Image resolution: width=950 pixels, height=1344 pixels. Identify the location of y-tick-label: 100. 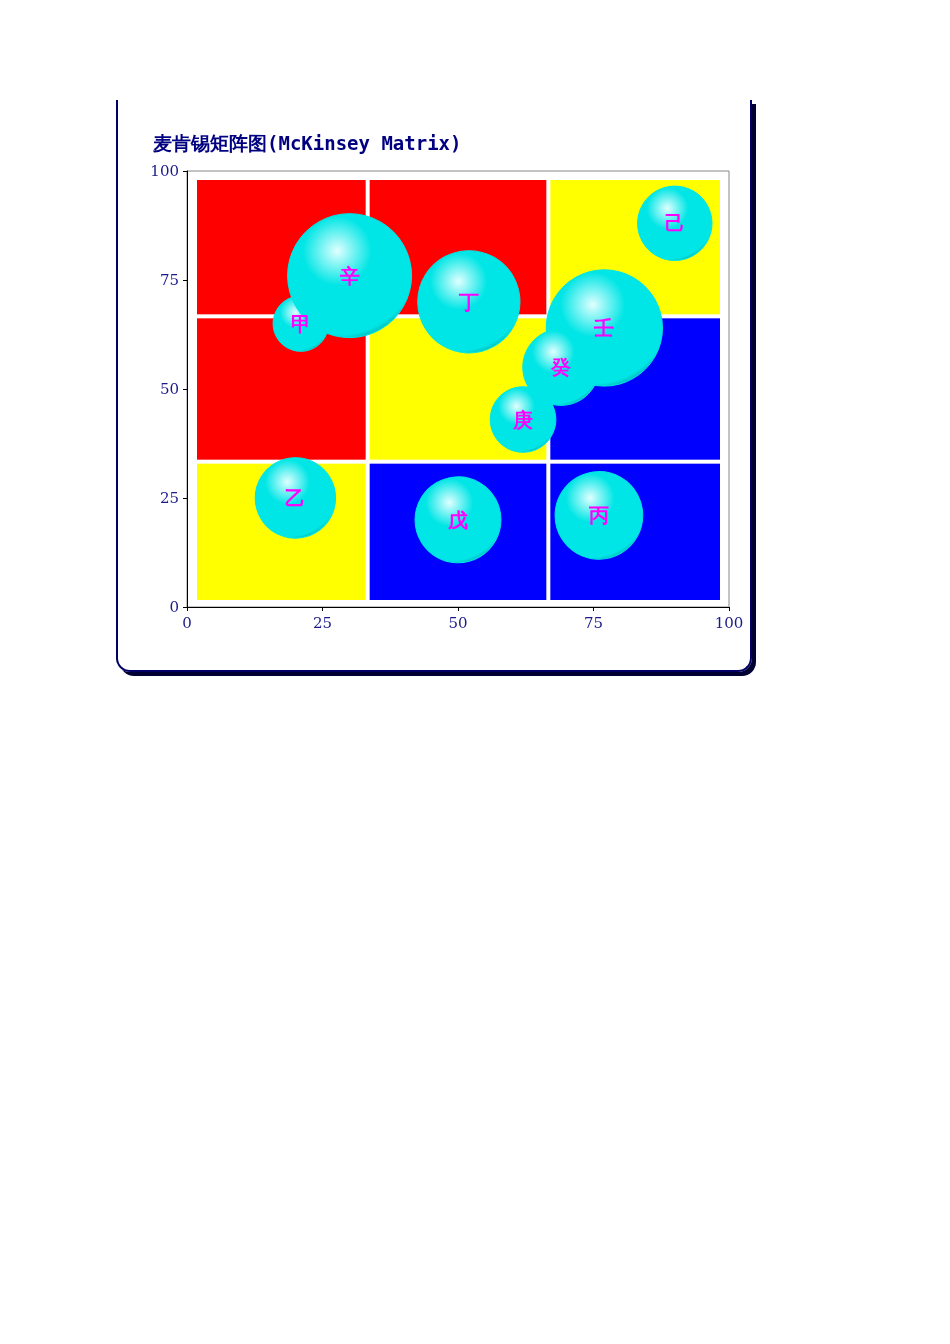
(164, 171).